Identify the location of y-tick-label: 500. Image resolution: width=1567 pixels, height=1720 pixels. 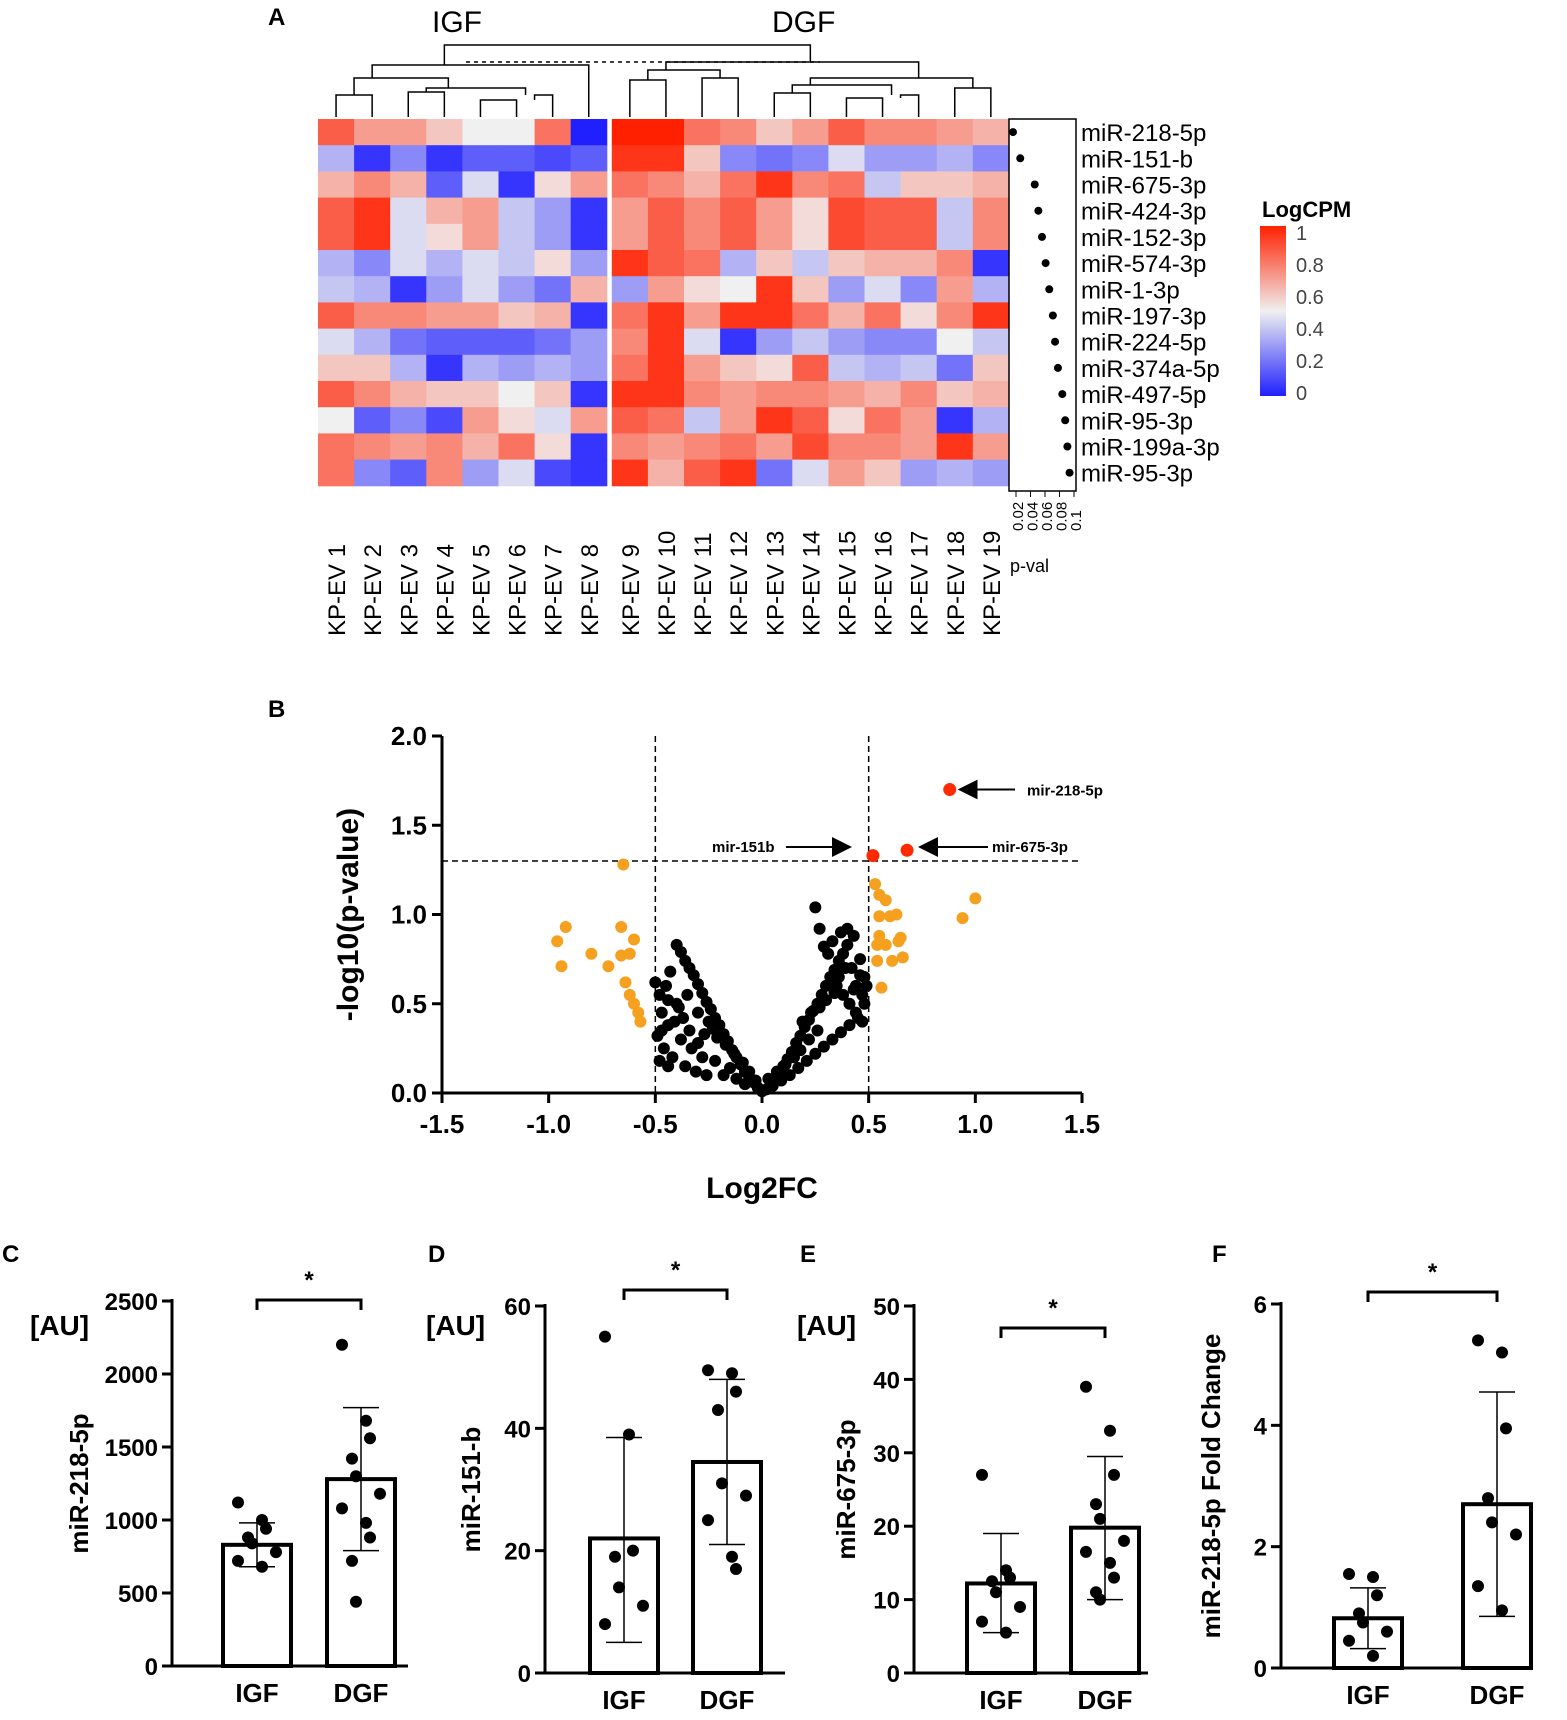
(138, 1594).